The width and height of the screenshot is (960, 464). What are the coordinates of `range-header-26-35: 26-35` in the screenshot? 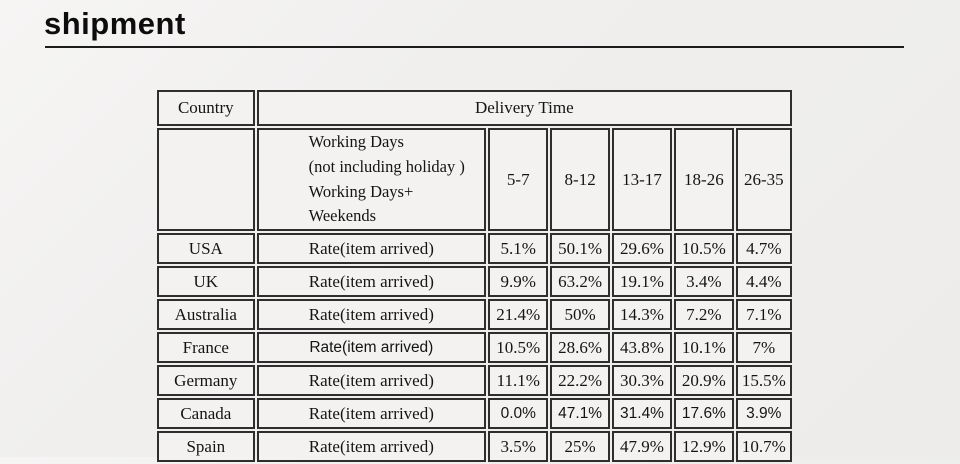 It's located at (763, 179).